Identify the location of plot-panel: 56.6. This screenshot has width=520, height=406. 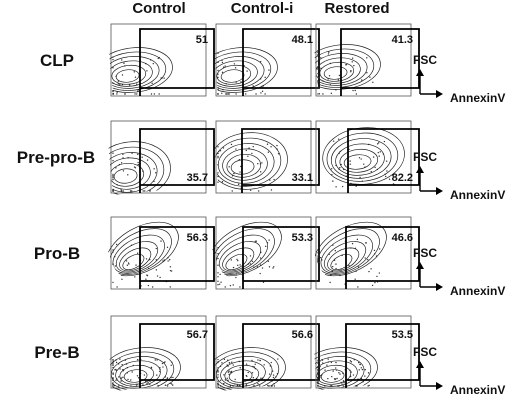
(265, 353).